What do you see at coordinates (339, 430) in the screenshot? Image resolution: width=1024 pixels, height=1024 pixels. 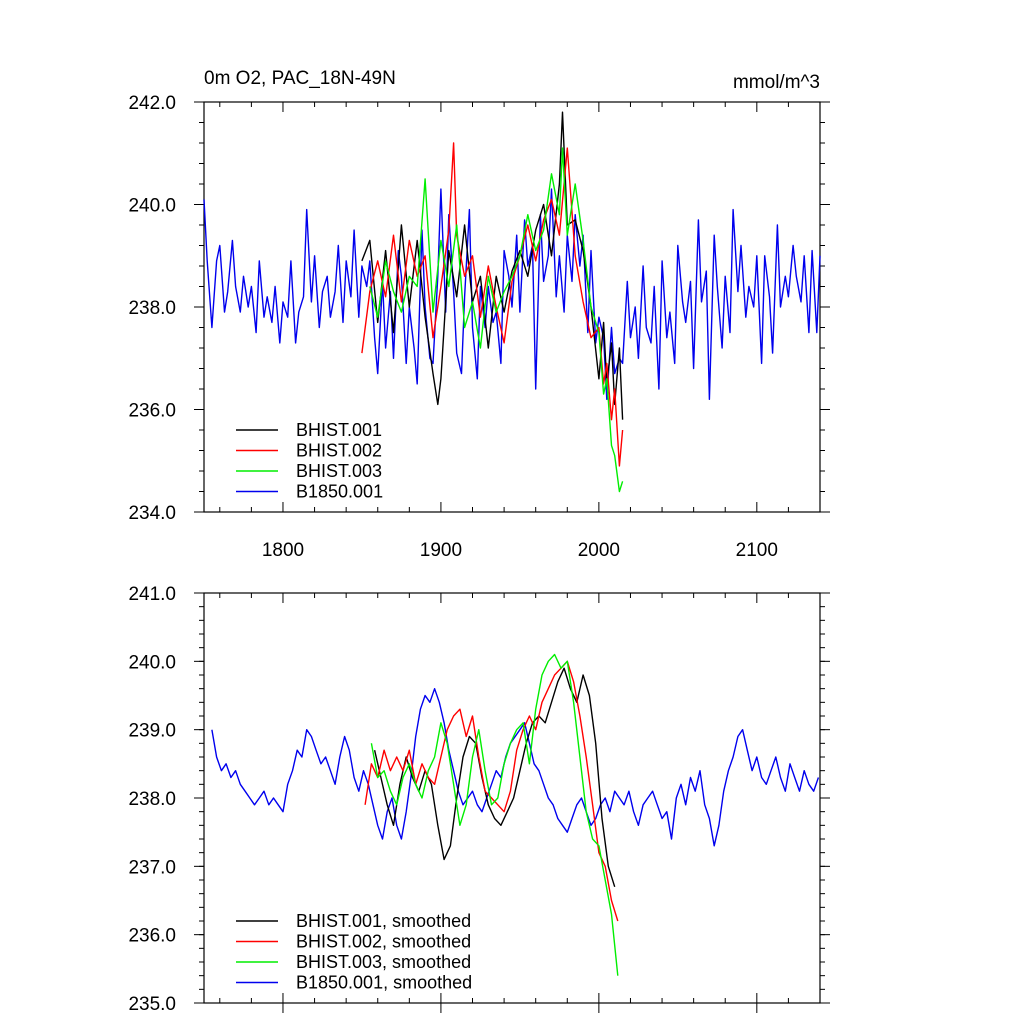 I see `legend-label: BHIST.001` at bounding box center [339, 430].